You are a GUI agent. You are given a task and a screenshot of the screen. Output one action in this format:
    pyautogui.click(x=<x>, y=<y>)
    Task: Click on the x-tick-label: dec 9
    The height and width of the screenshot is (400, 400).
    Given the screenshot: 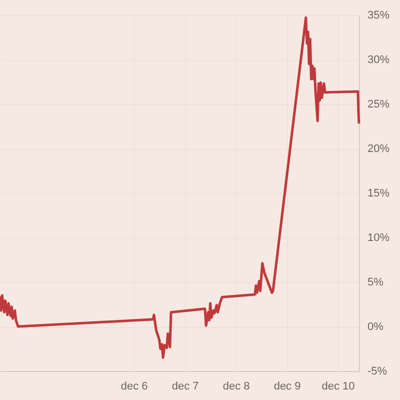 What is the action you would take?
    pyautogui.click(x=287, y=386)
    